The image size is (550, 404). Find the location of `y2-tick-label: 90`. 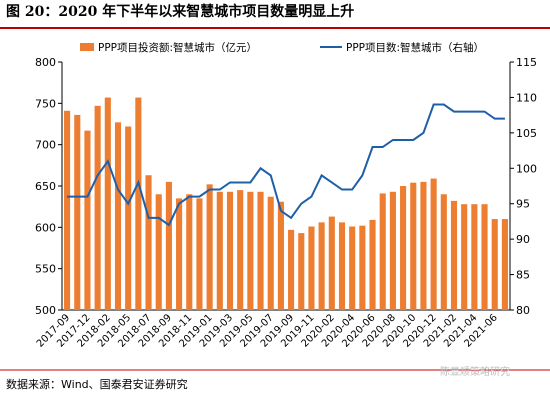

y2-tick-label: 90 is located at coordinates (523, 239).